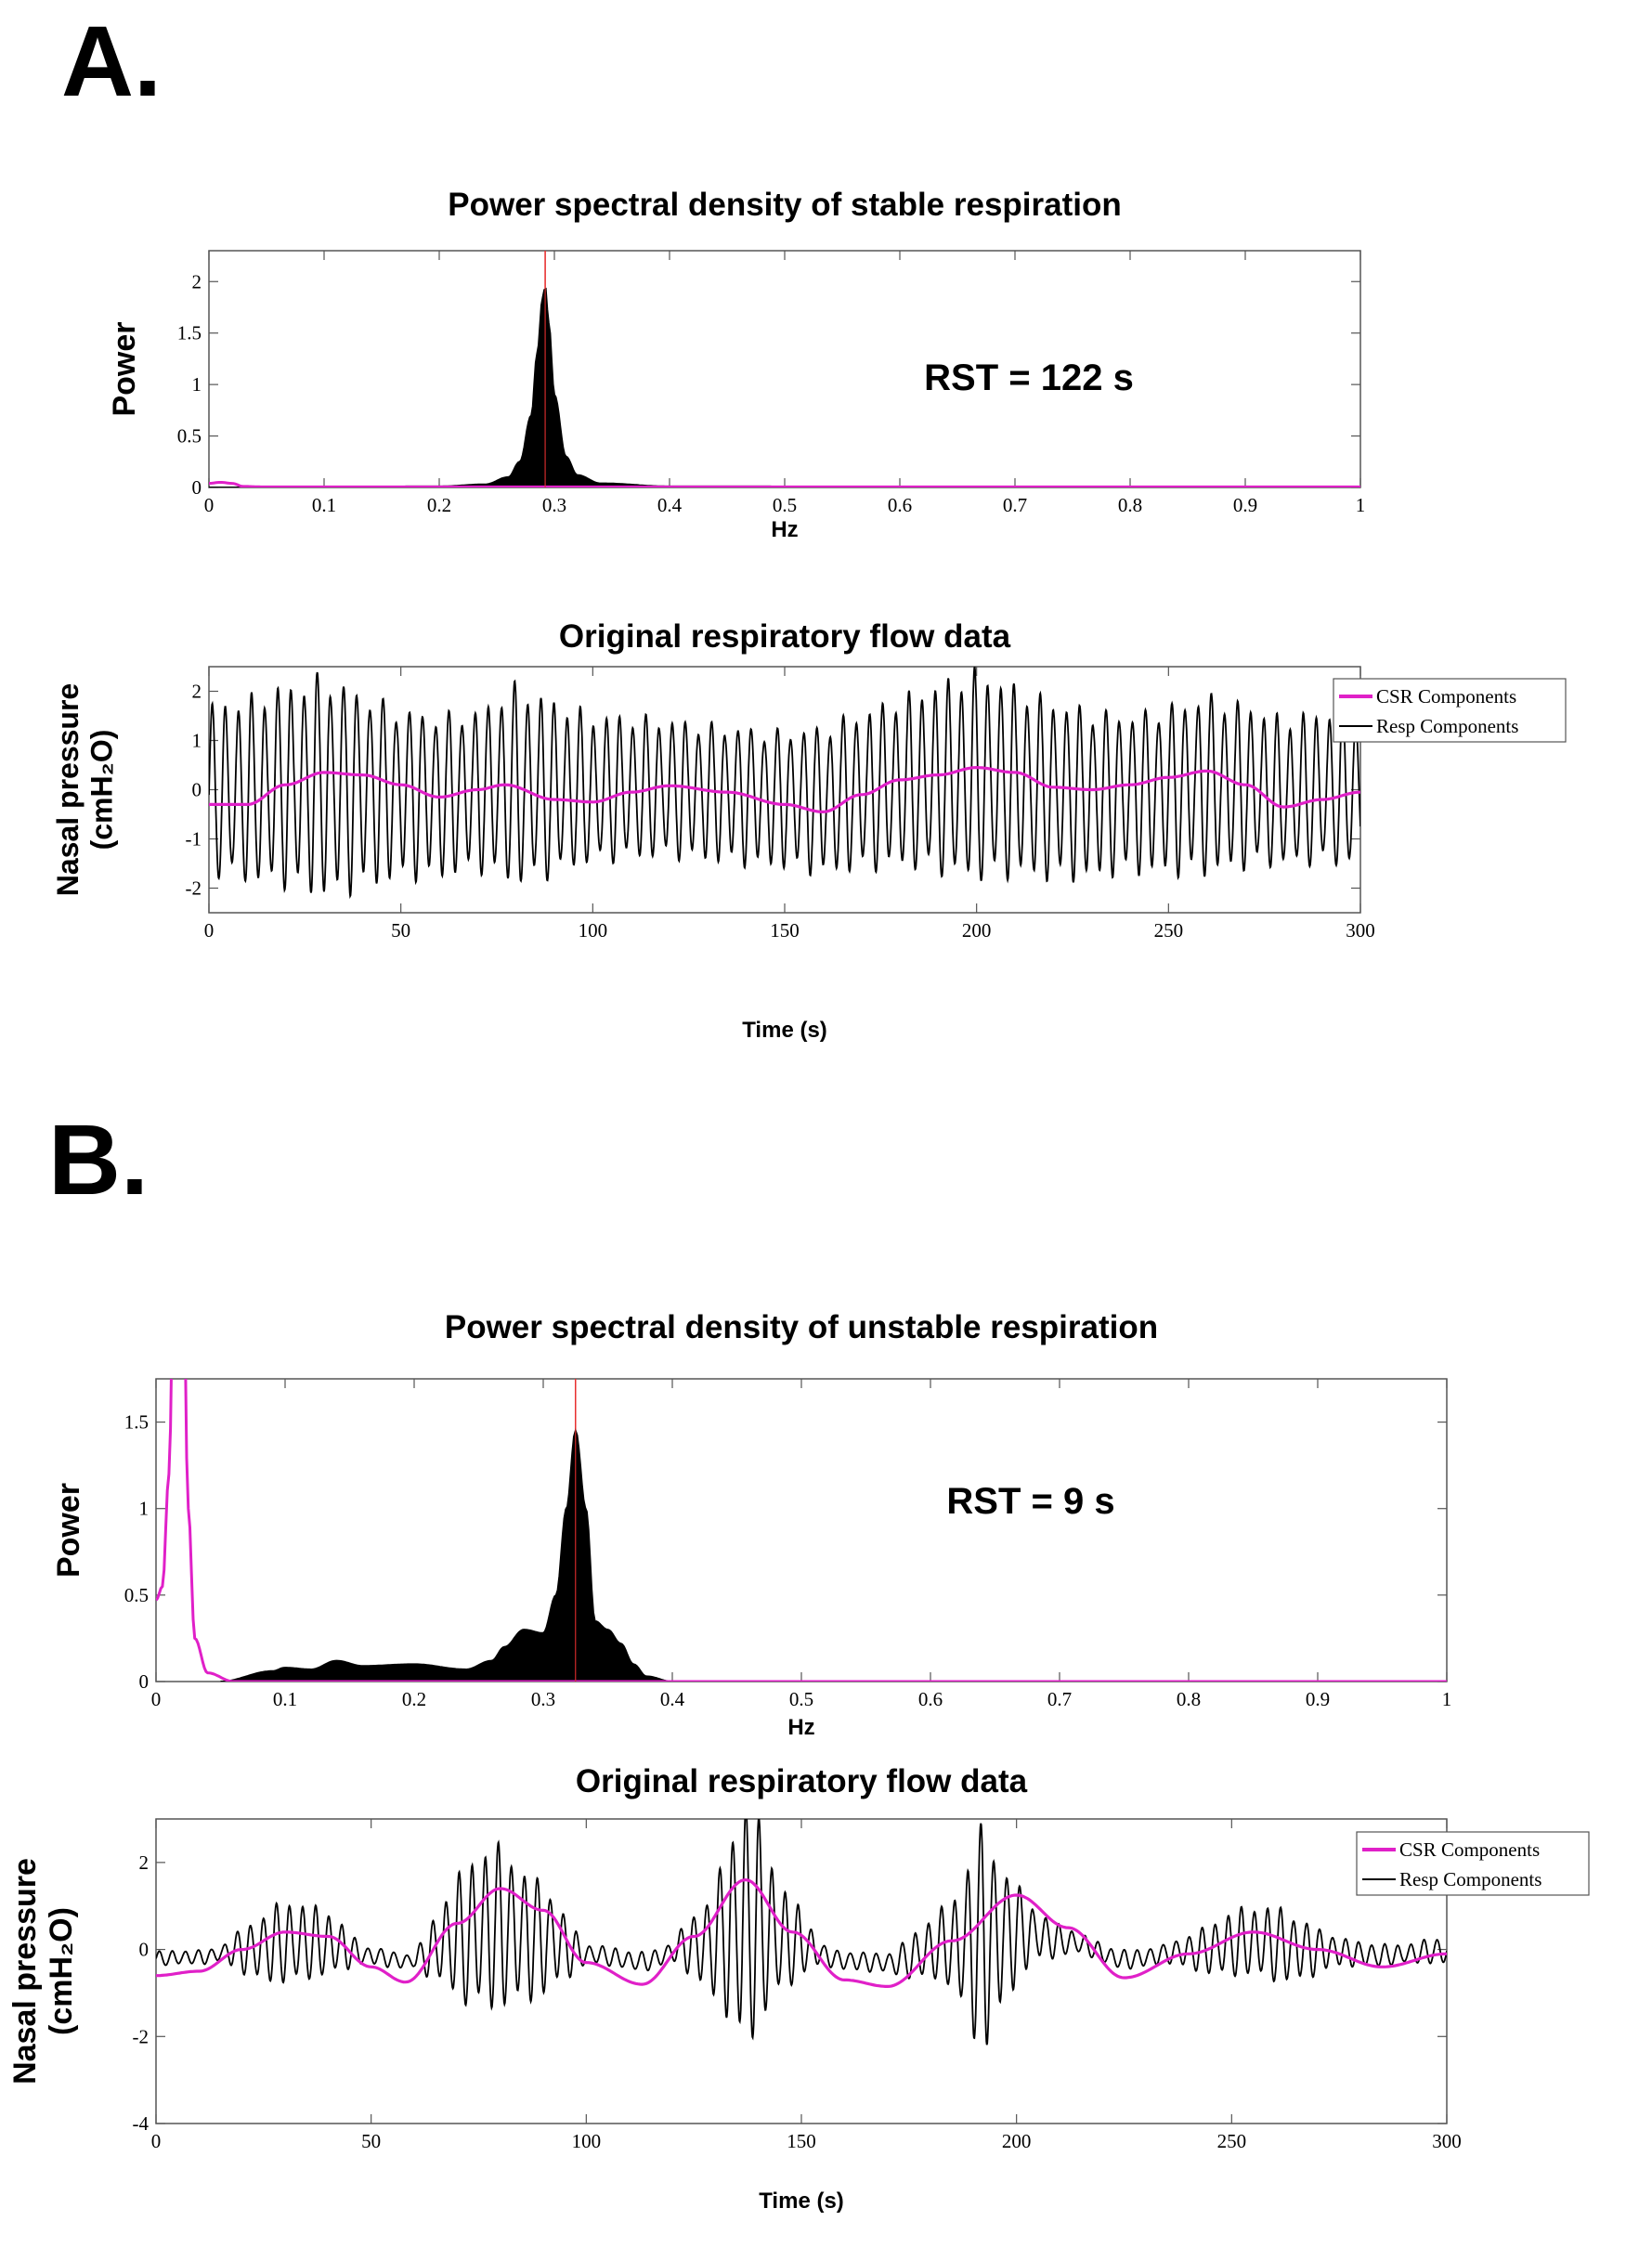  I want to click on y-tick-label: -4, so click(141, 2123).